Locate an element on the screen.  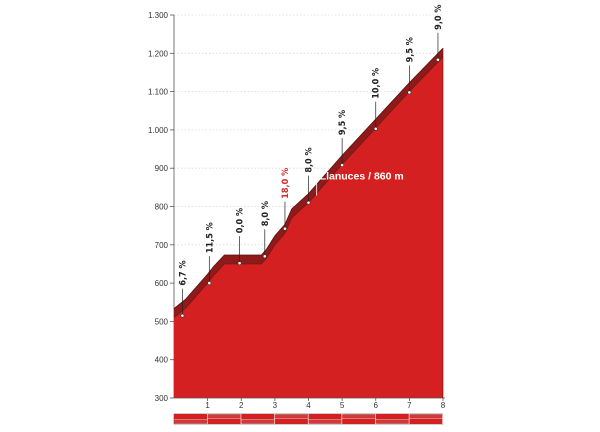
x-tick-label: 4 is located at coordinates (308, 405).